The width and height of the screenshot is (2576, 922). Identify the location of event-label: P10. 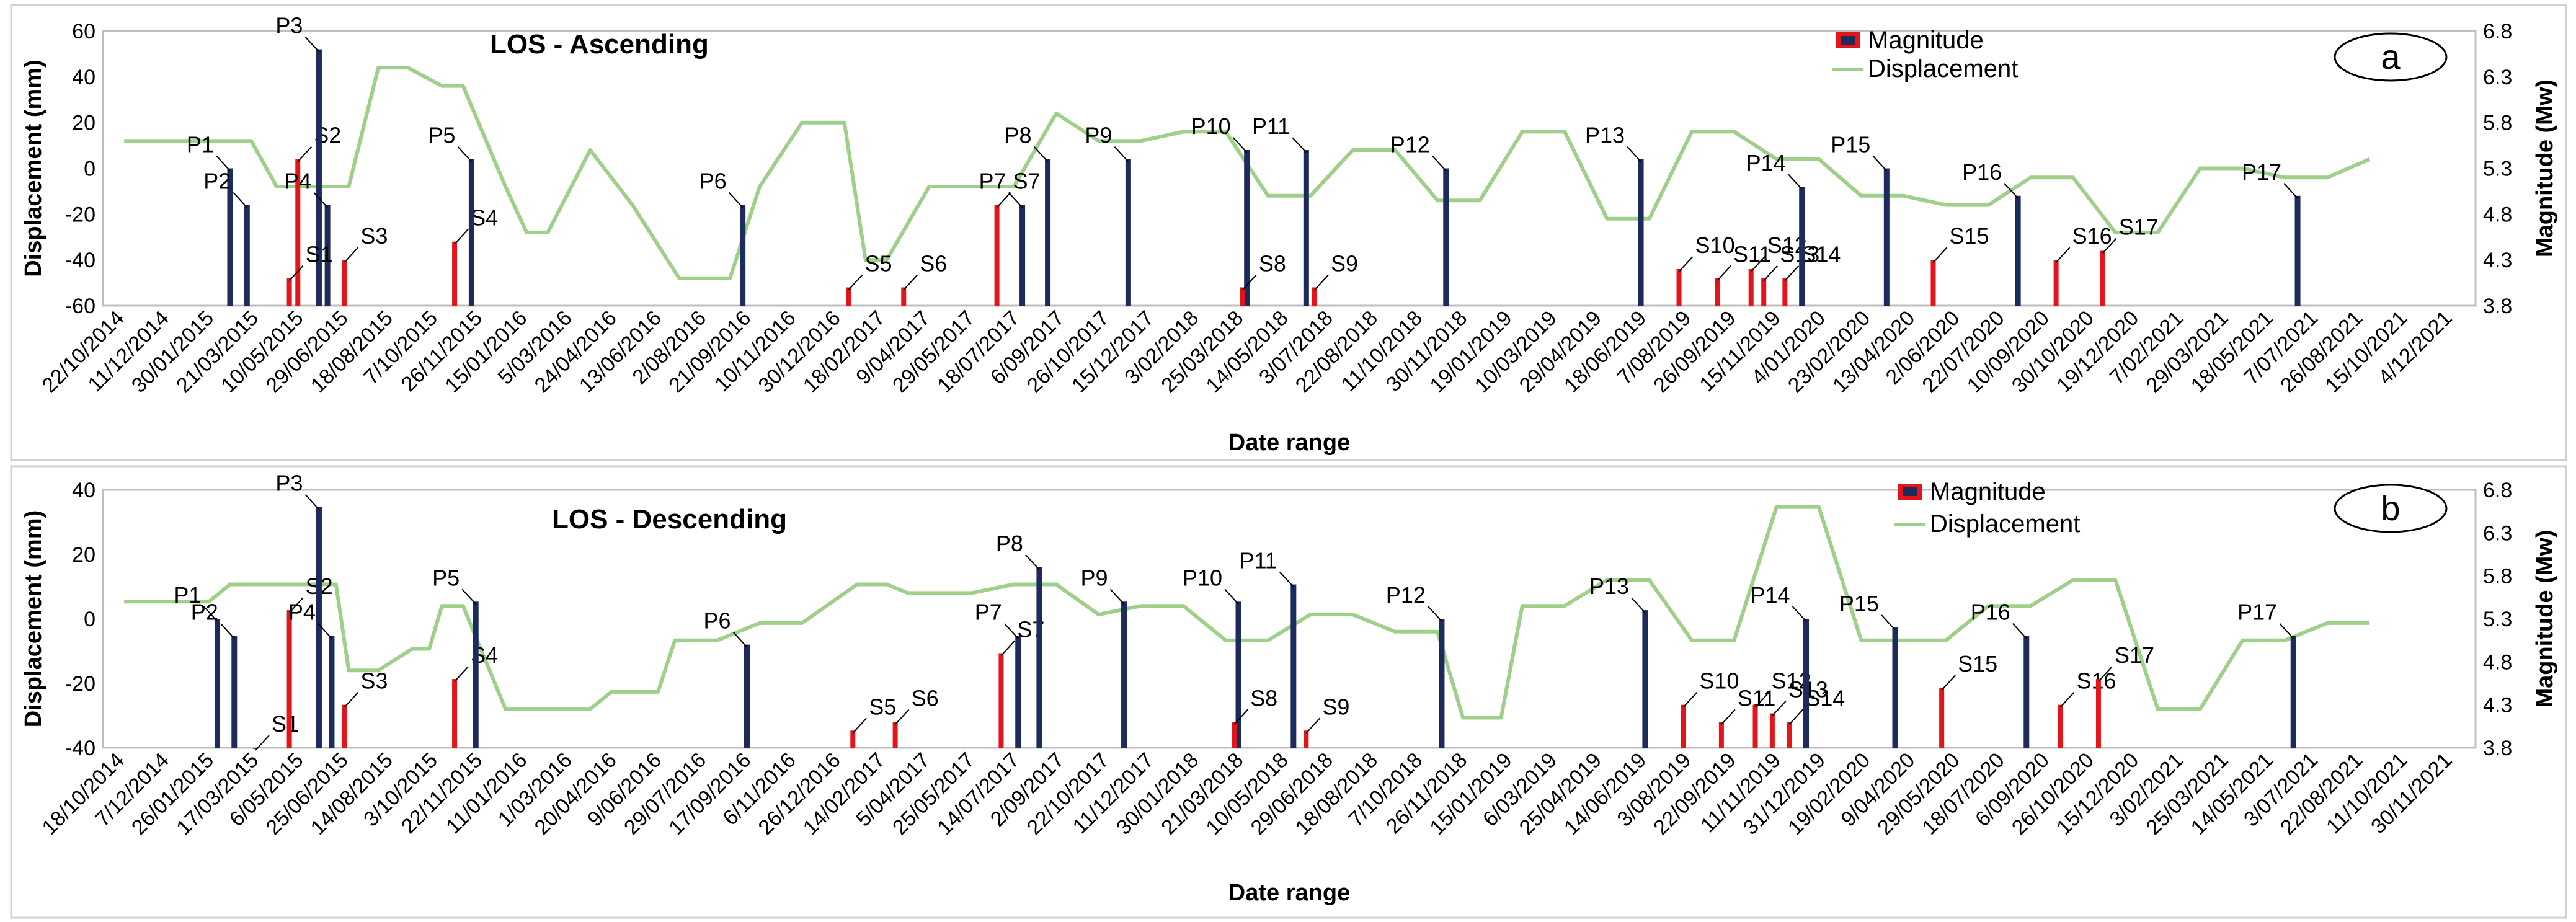
(1211, 126).